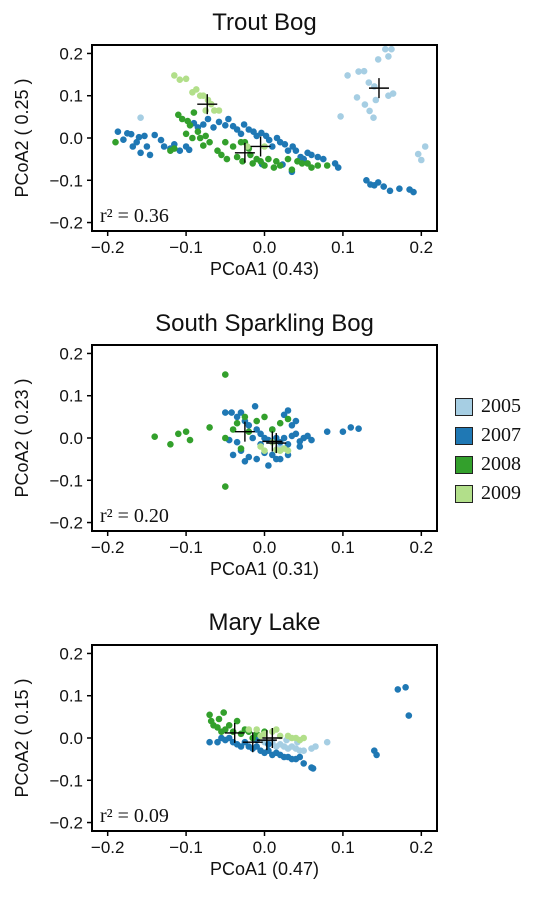 This screenshot has height=900, width=534. Describe the element at coordinates (134, 516) in the screenshot. I see `r-squared-annotation: r² = 0.20` at that location.